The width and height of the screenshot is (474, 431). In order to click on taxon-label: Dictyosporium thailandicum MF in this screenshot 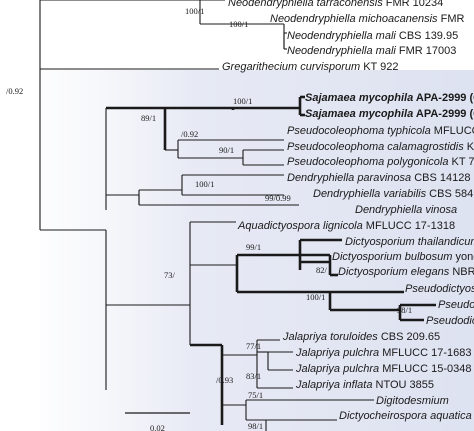, I will do `click(409, 242)`.